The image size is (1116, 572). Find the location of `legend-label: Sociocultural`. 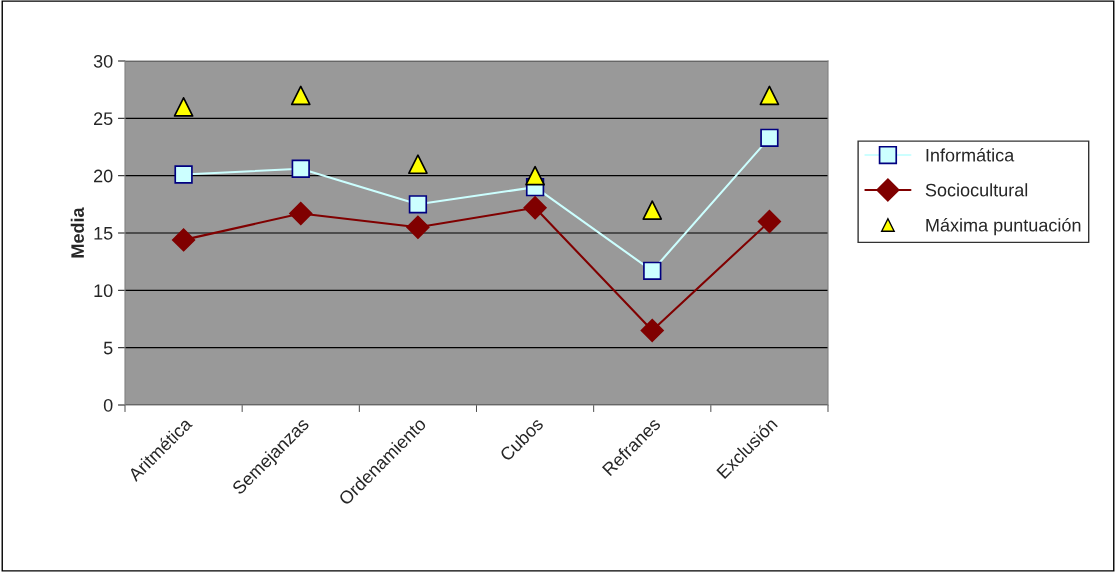

legend-label: Sociocultural is located at coordinates (976, 190).